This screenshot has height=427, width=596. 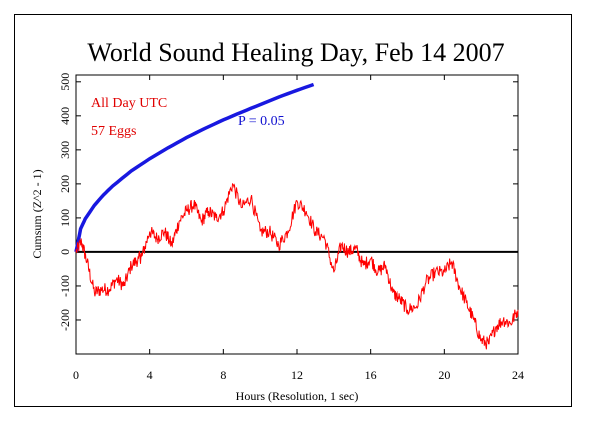 What do you see at coordinates (371, 375) in the screenshot?
I see `x-tick-label: 16` at bounding box center [371, 375].